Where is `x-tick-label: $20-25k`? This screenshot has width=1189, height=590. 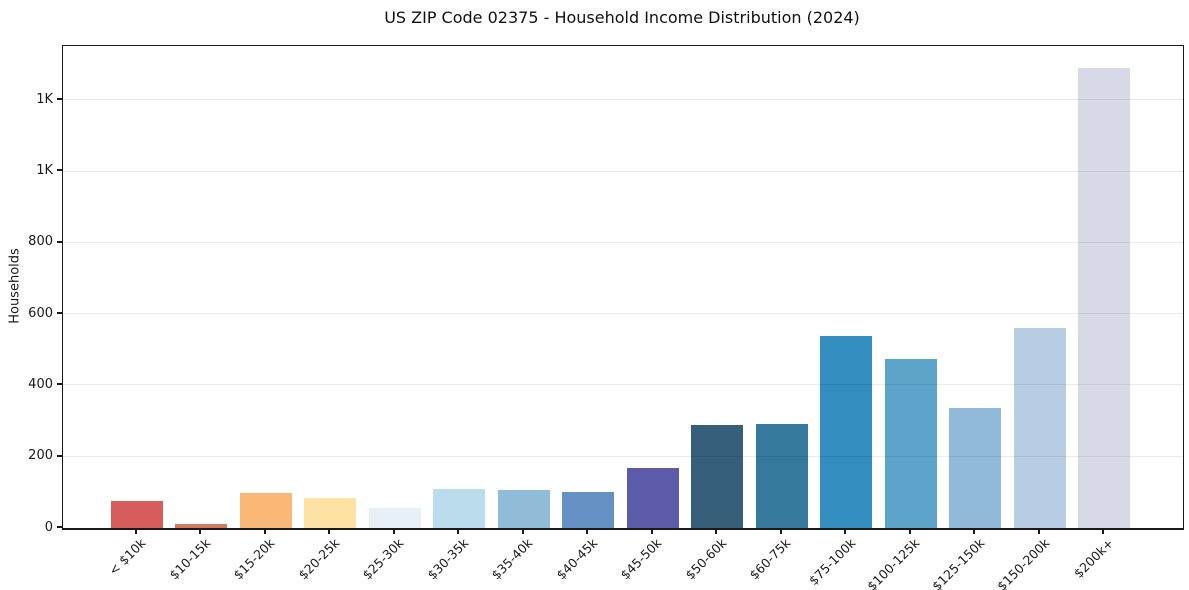
x-tick-label: $20-25k is located at coordinates (318, 559).